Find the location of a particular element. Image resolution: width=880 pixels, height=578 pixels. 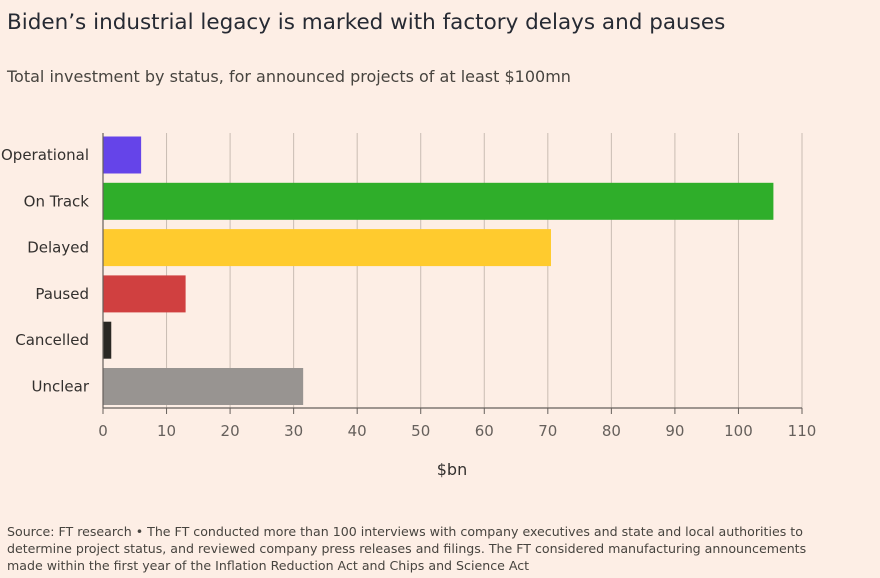

x-tick-label-90: 90 is located at coordinates (674, 431).